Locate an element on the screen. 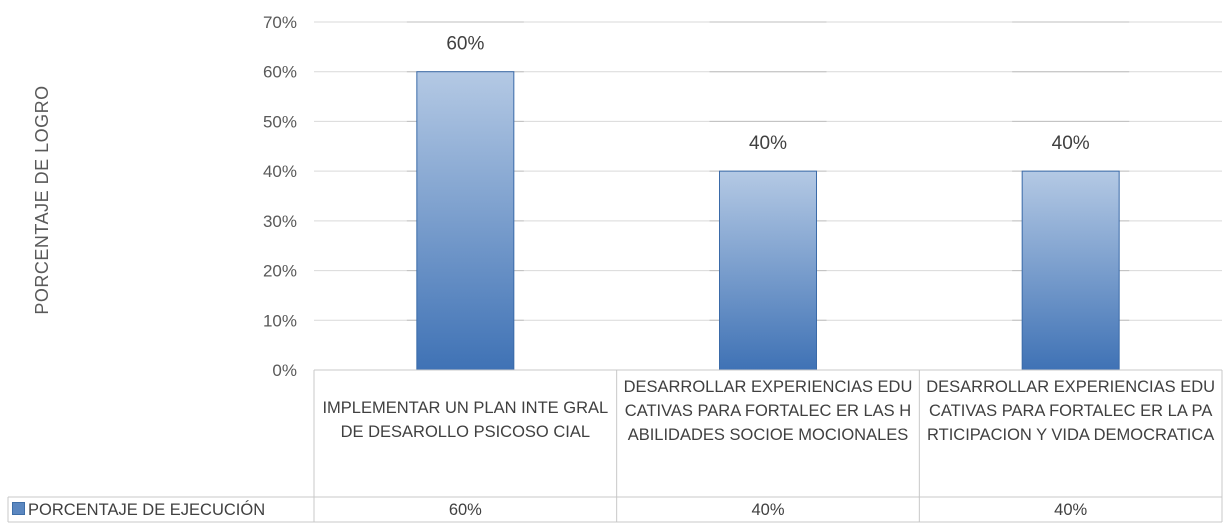  legend-swatch is located at coordinates (18, 508).